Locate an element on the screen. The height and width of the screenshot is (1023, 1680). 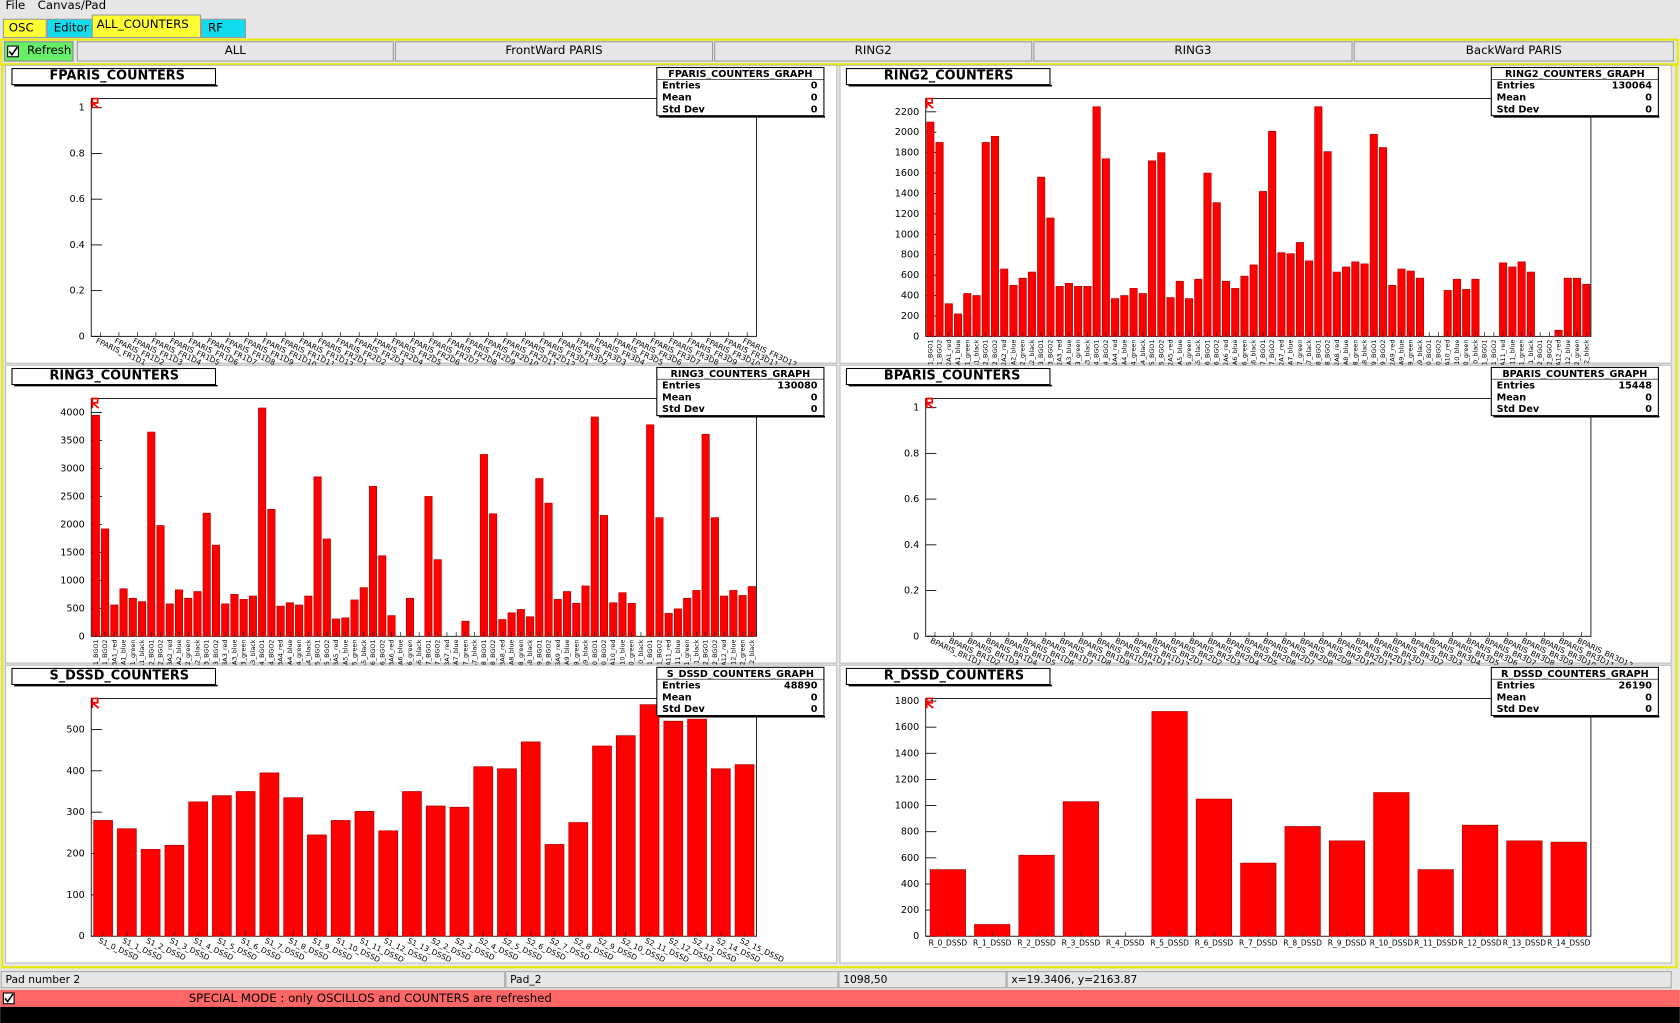
x-tick-label: R3A6_blue is located at coordinates (401, 656).